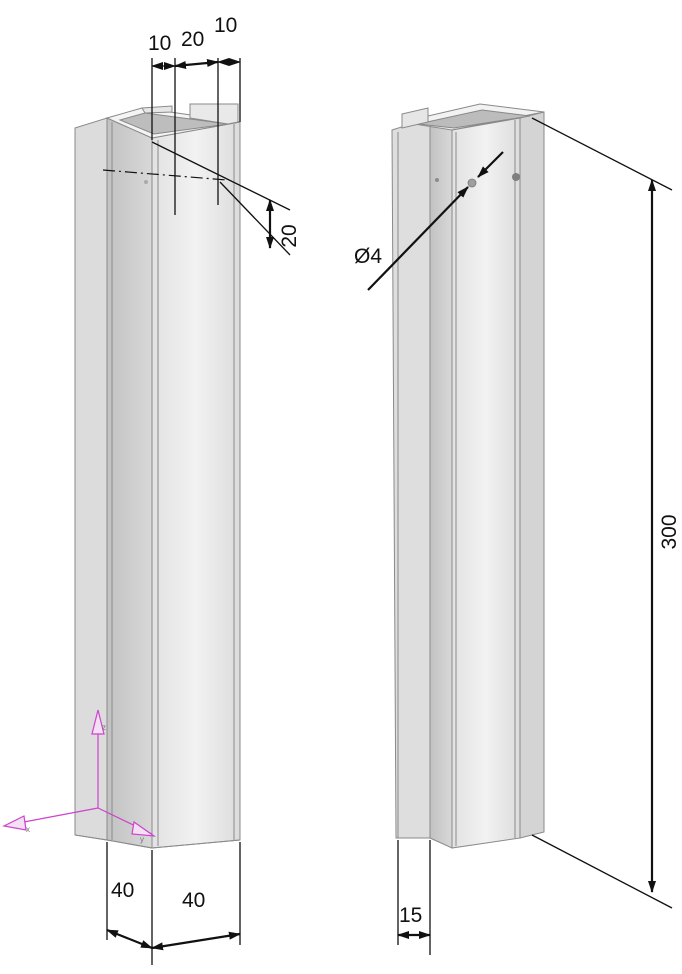  Describe the element at coordinates (79, 773) in the screenshot. I see `axis-triad` at that location.